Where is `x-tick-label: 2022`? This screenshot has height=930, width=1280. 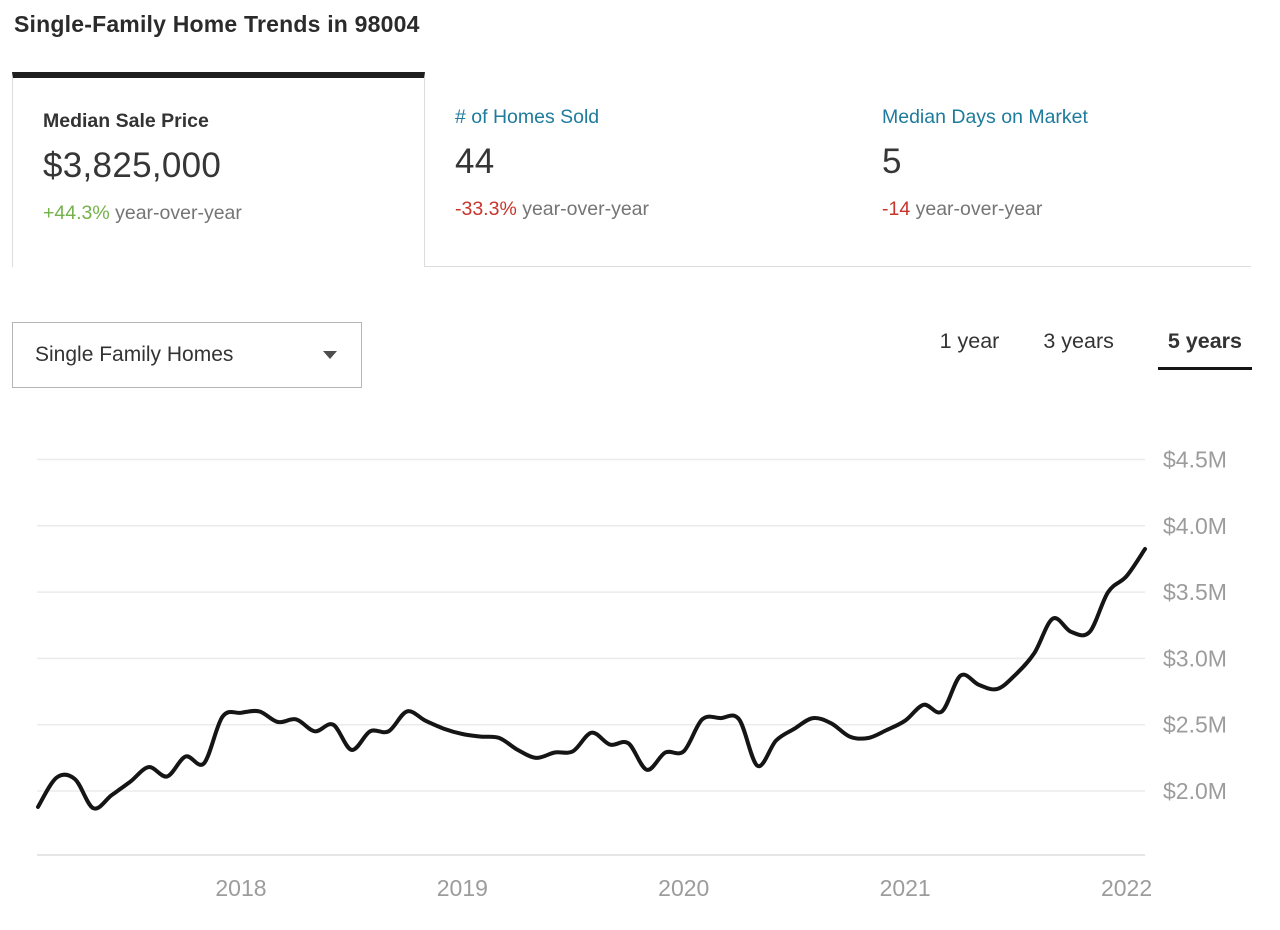
x-tick-label: 2022 is located at coordinates (1126, 888).